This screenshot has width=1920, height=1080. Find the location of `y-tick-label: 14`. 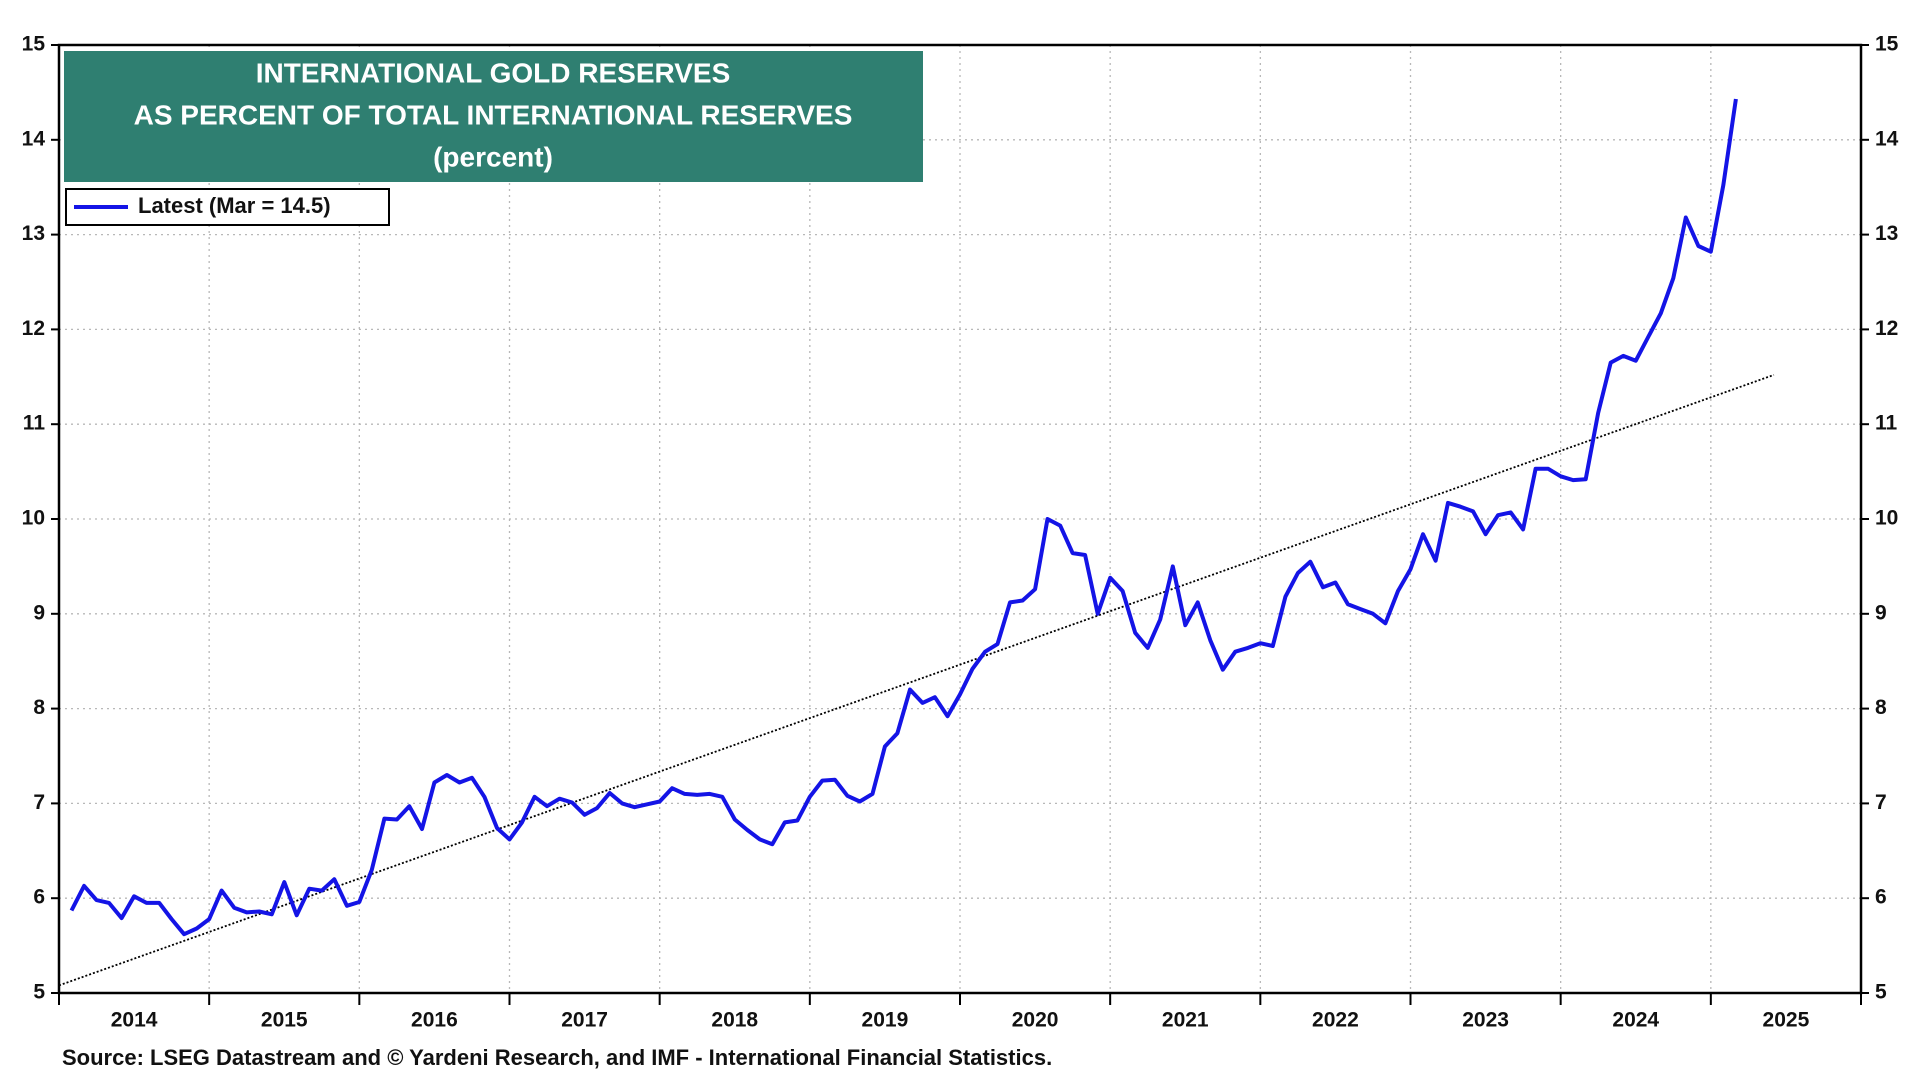

y-tick-label: 14 is located at coordinates (34, 138).